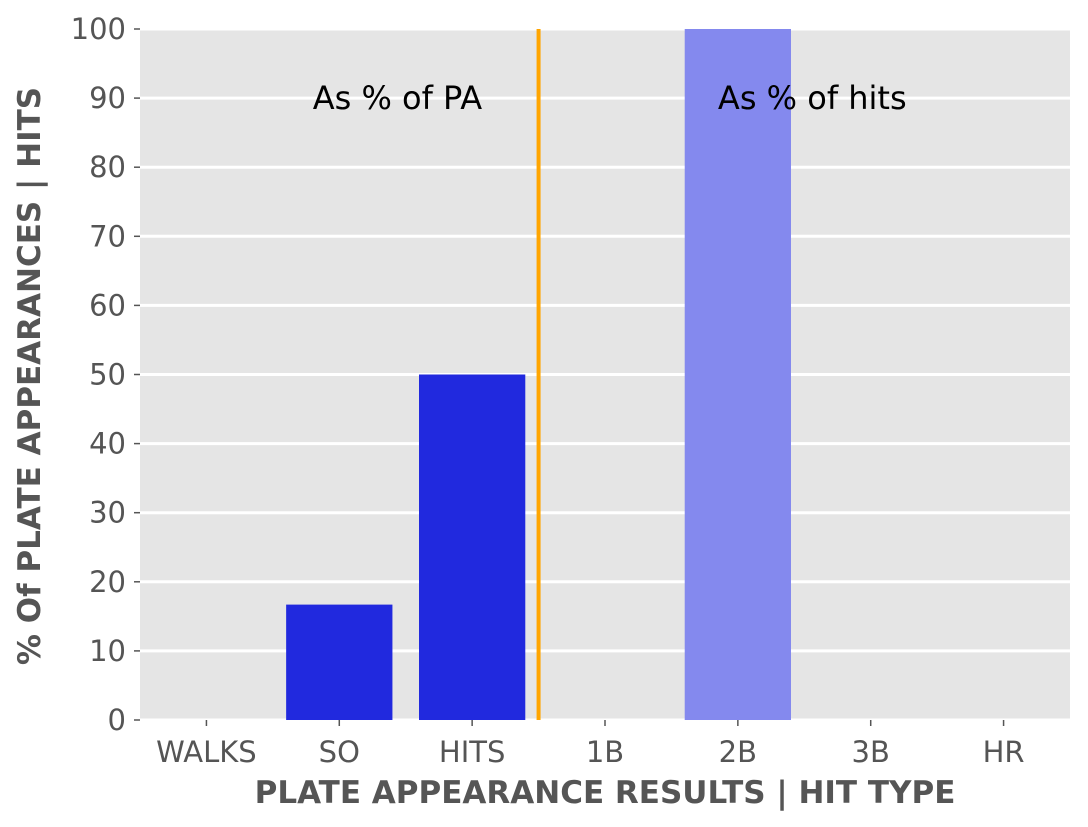 The width and height of the screenshot is (1088, 827). What do you see at coordinates (472, 752) in the screenshot?
I see `x-tick-label: HITS` at bounding box center [472, 752].